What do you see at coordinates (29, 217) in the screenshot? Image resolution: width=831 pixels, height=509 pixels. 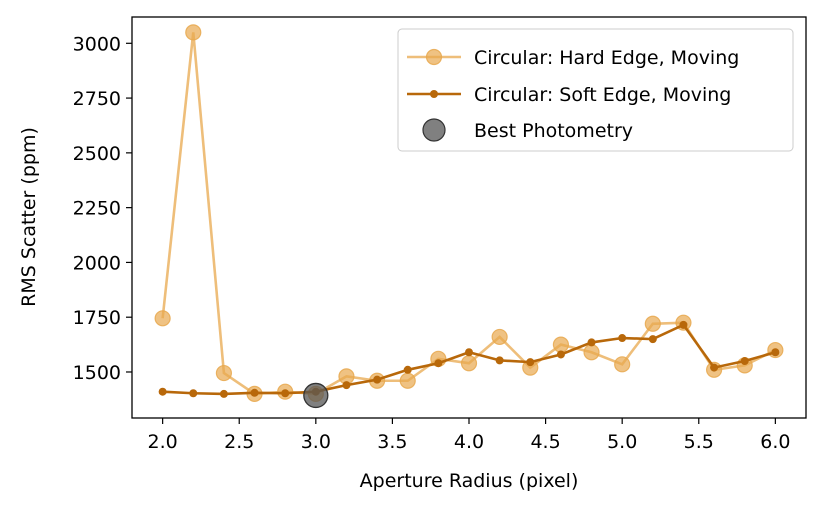 I see `y-axis-label: RMS Scatter (ppm)` at bounding box center [29, 217].